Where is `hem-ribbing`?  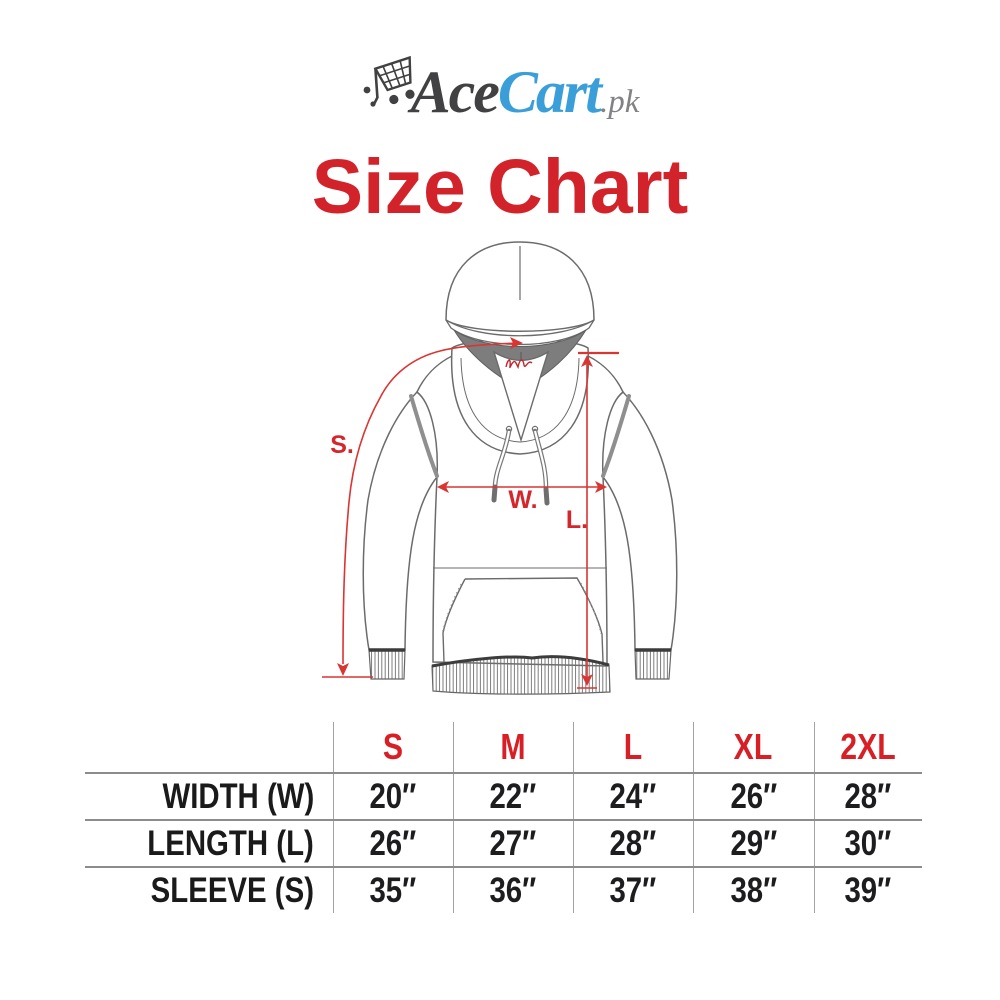
hem-ribbing is located at coordinates (521, 675).